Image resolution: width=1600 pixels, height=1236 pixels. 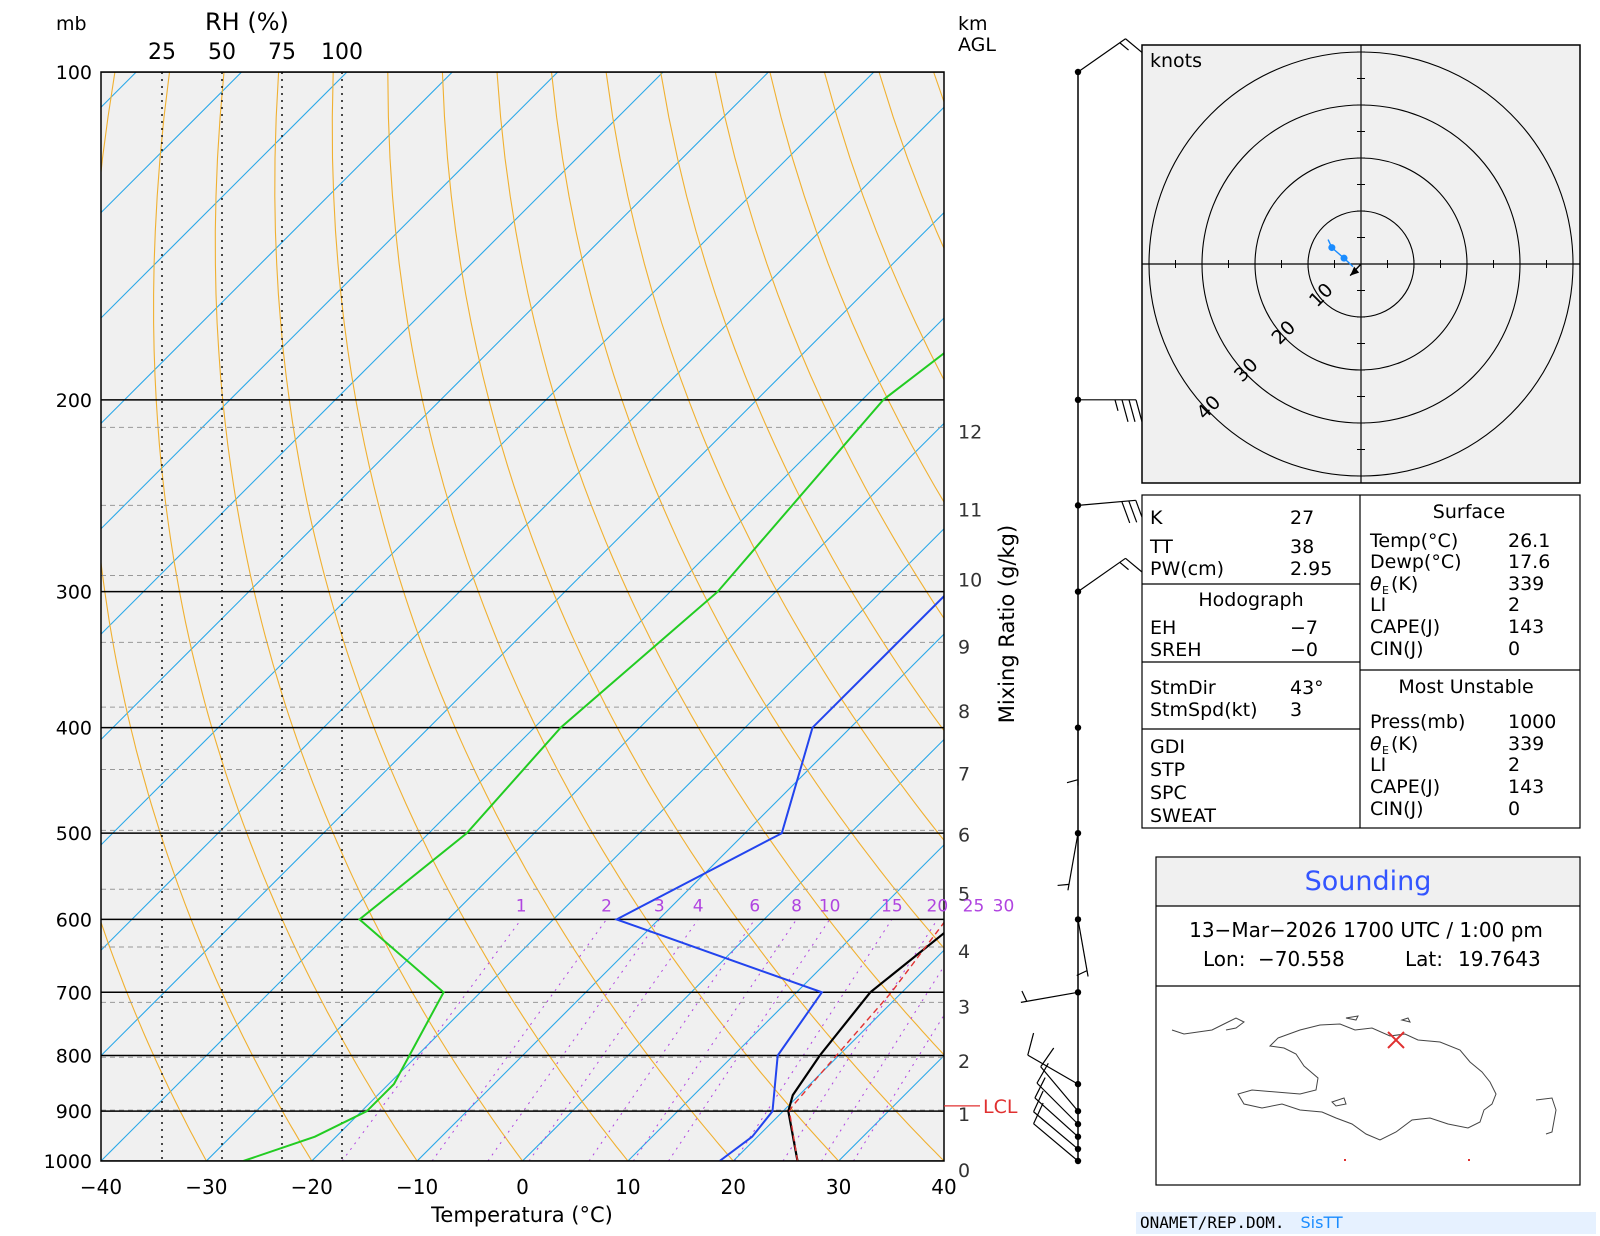 What do you see at coordinates (521, 1215) in the screenshot?
I see `x-axis-title: Temperatura (°C)` at bounding box center [521, 1215].